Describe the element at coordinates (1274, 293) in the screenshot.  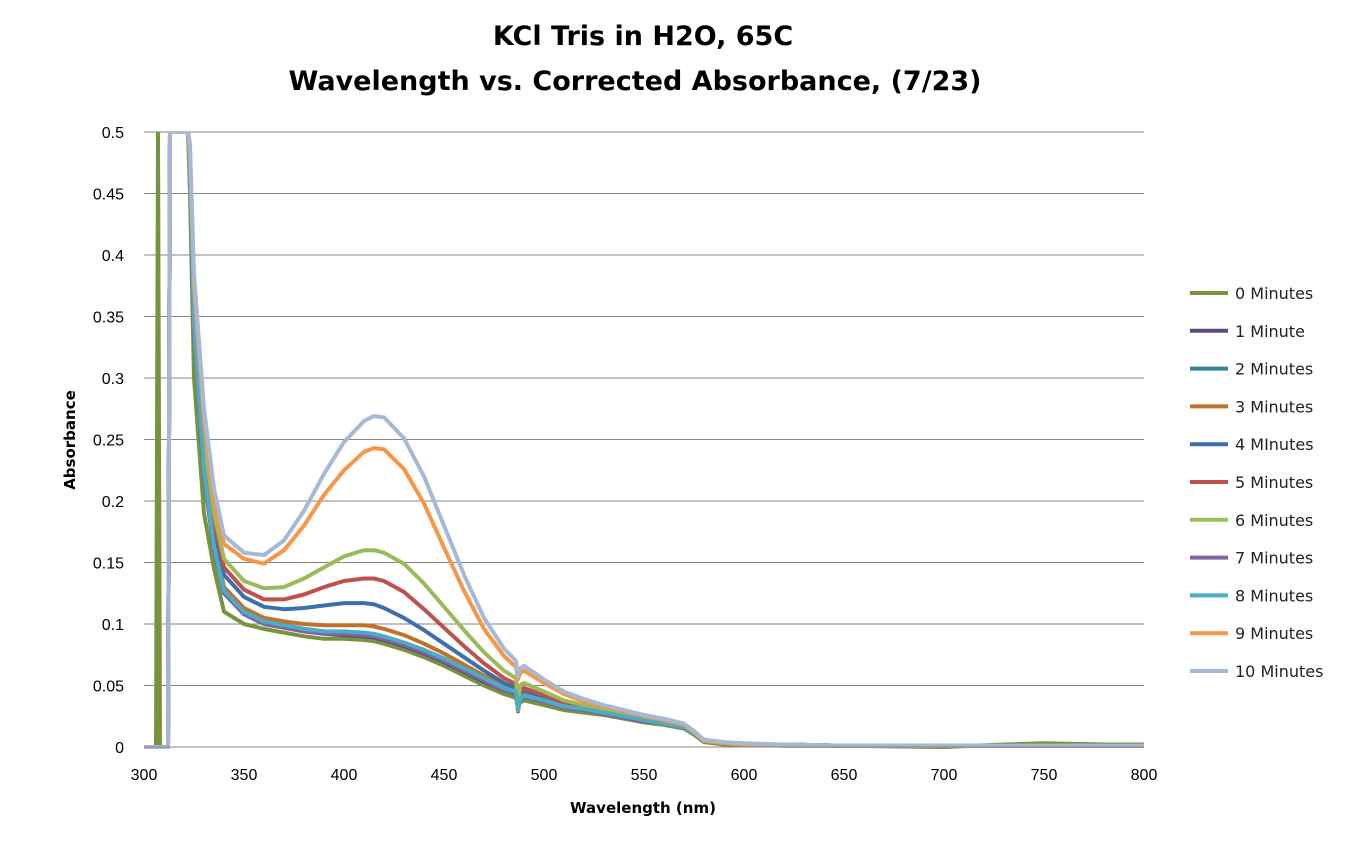
I see `legend-label: 0 Minutes` at that location.